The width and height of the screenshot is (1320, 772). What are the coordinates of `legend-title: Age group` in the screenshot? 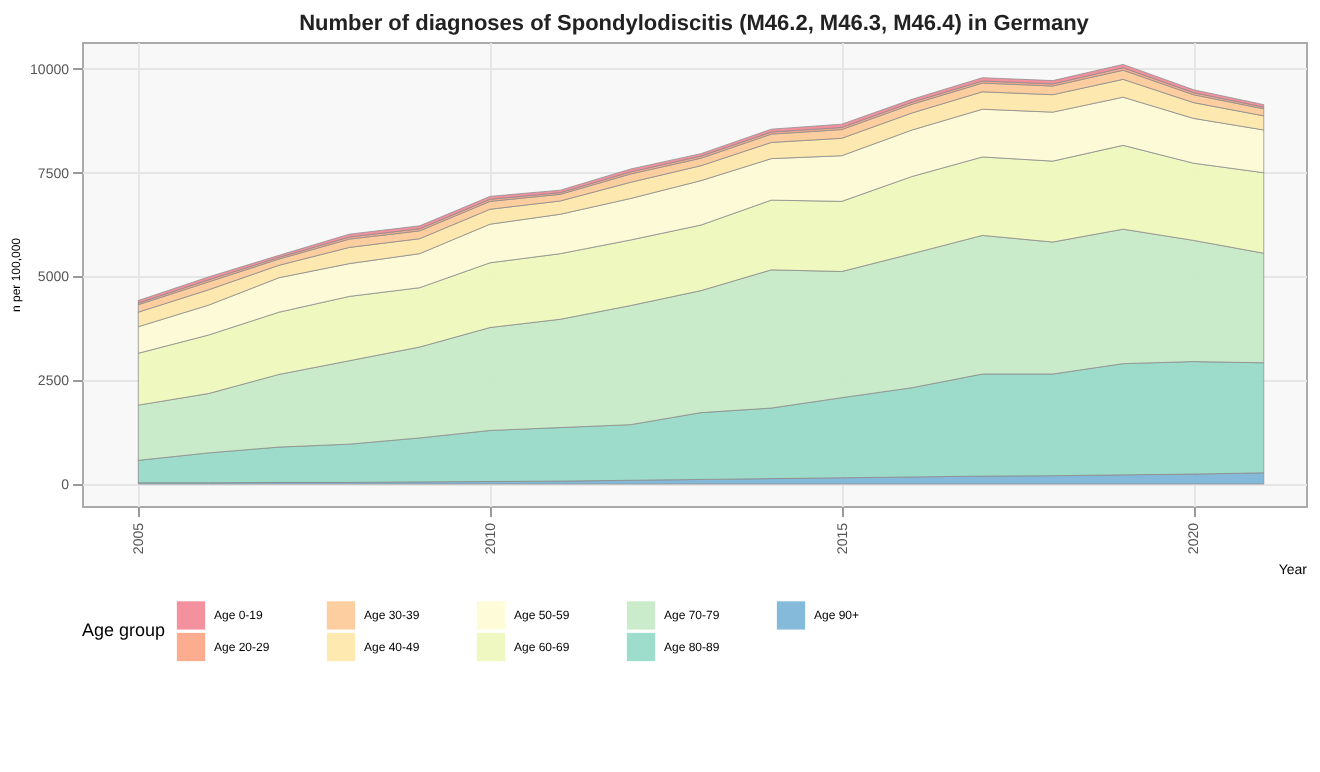 It's located at (124, 630).